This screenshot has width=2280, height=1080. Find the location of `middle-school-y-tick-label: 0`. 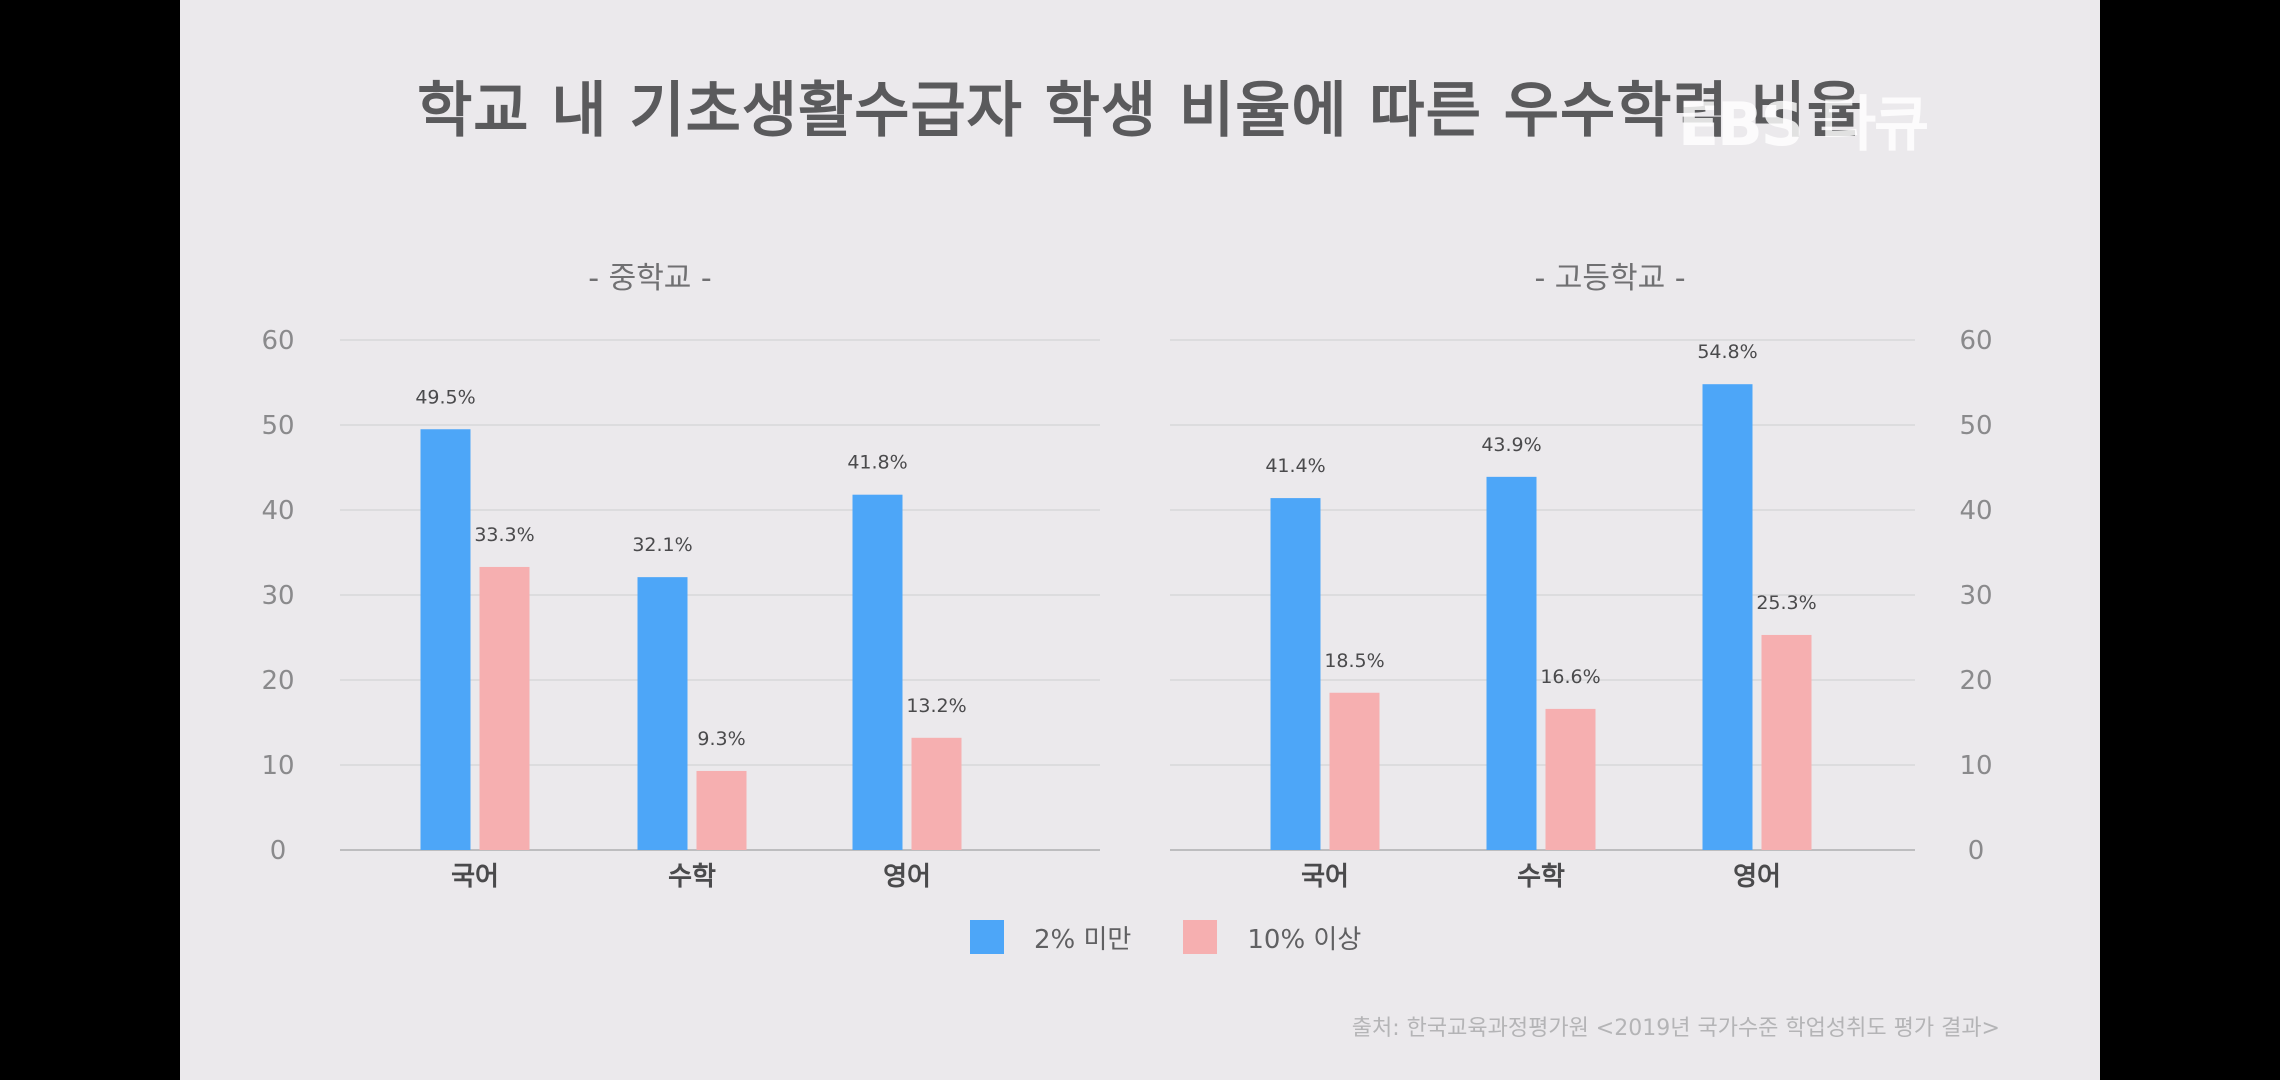

middle-school-y-tick-label: 0 is located at coordinates (278, 851).